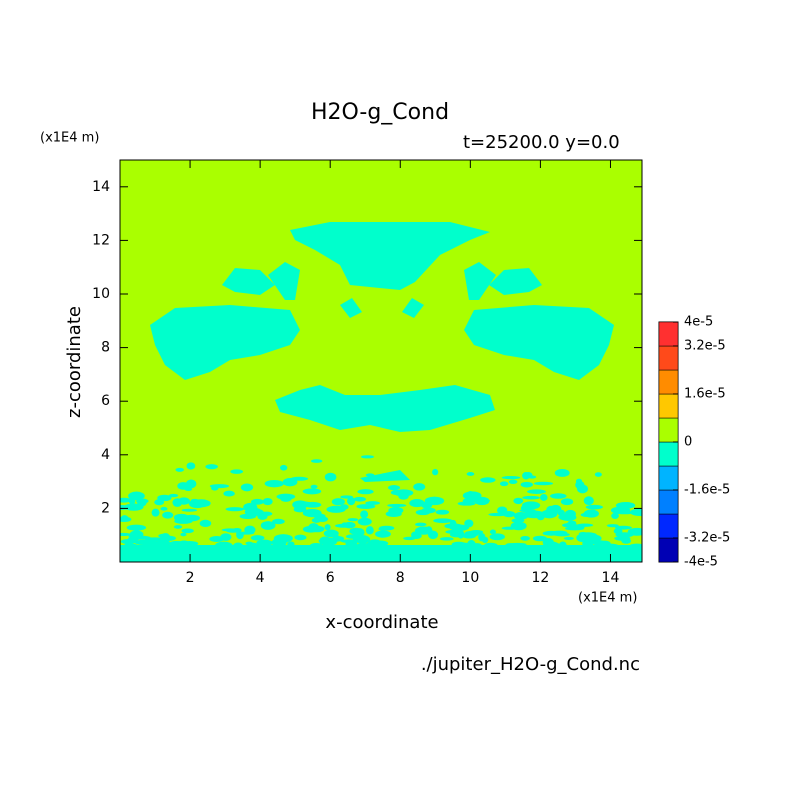 The width and height of the screenshot is (804, 804). I want to click on x-tick-label: 14, so click(611, 578).